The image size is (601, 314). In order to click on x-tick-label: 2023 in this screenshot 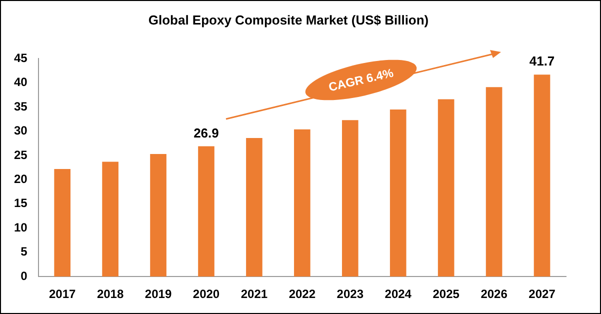, I will do `click(350, 294)`.